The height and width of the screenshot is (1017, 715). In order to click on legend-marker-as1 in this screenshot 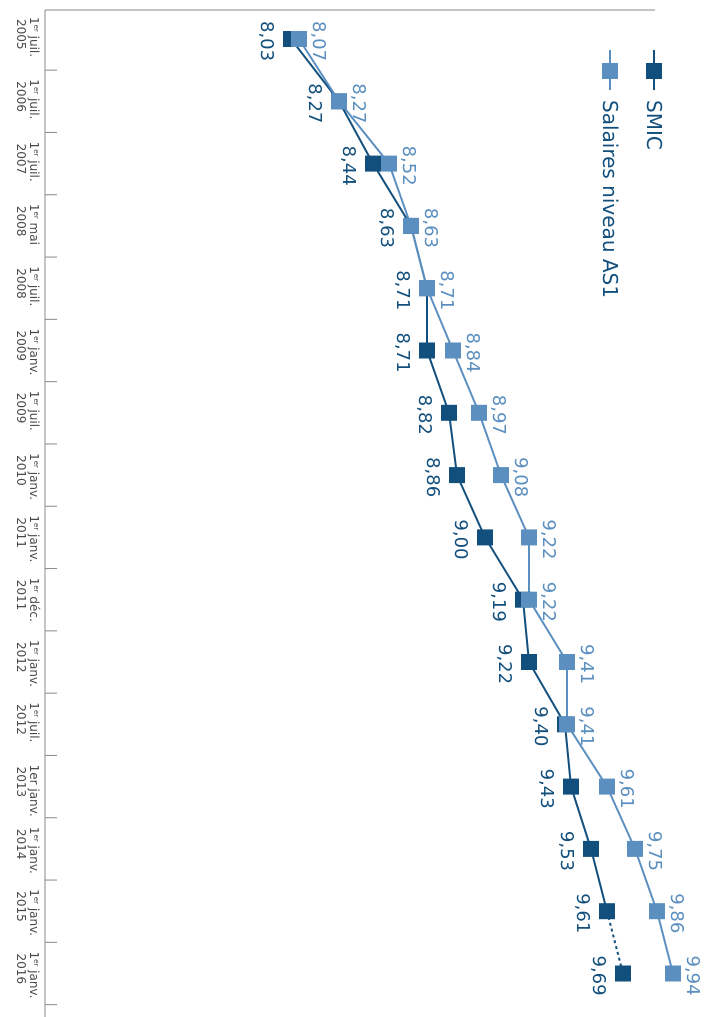, I will do `click(610, 71)`.